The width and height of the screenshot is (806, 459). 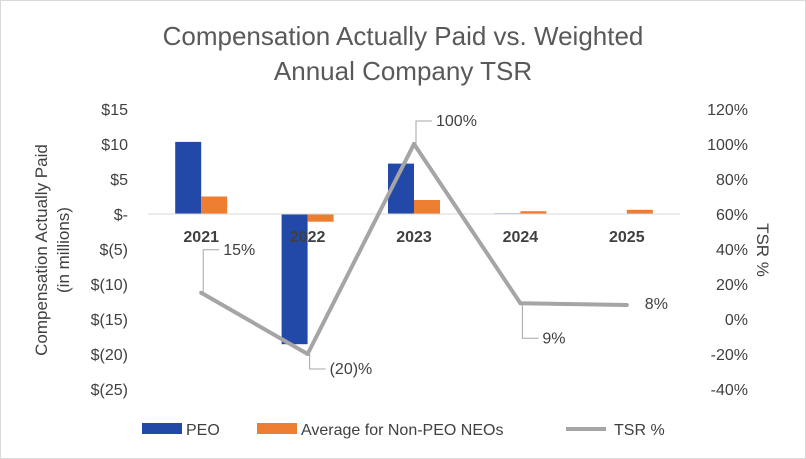 What do you see at coordinates (639, 430) in the screenshot?
I see `legend-label: TSR %` at bounding box center [639, 430].